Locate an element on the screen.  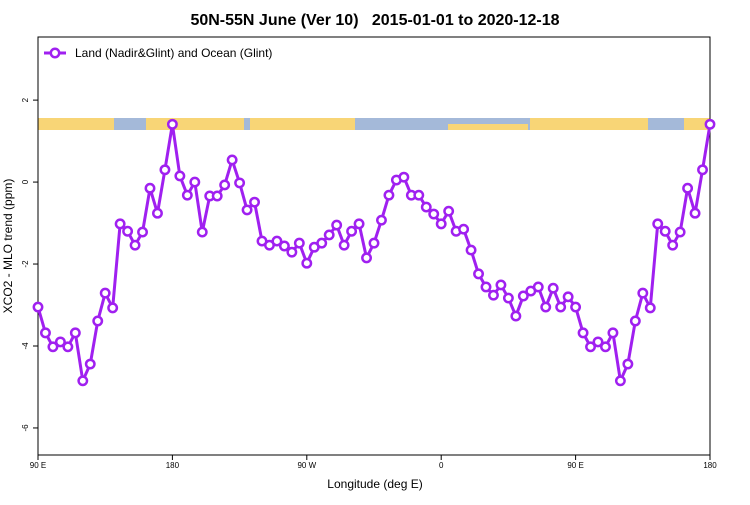
legend-label: Land (Nadir&Glint) and Ocean (Glint) is located at coordinates (173, 53).